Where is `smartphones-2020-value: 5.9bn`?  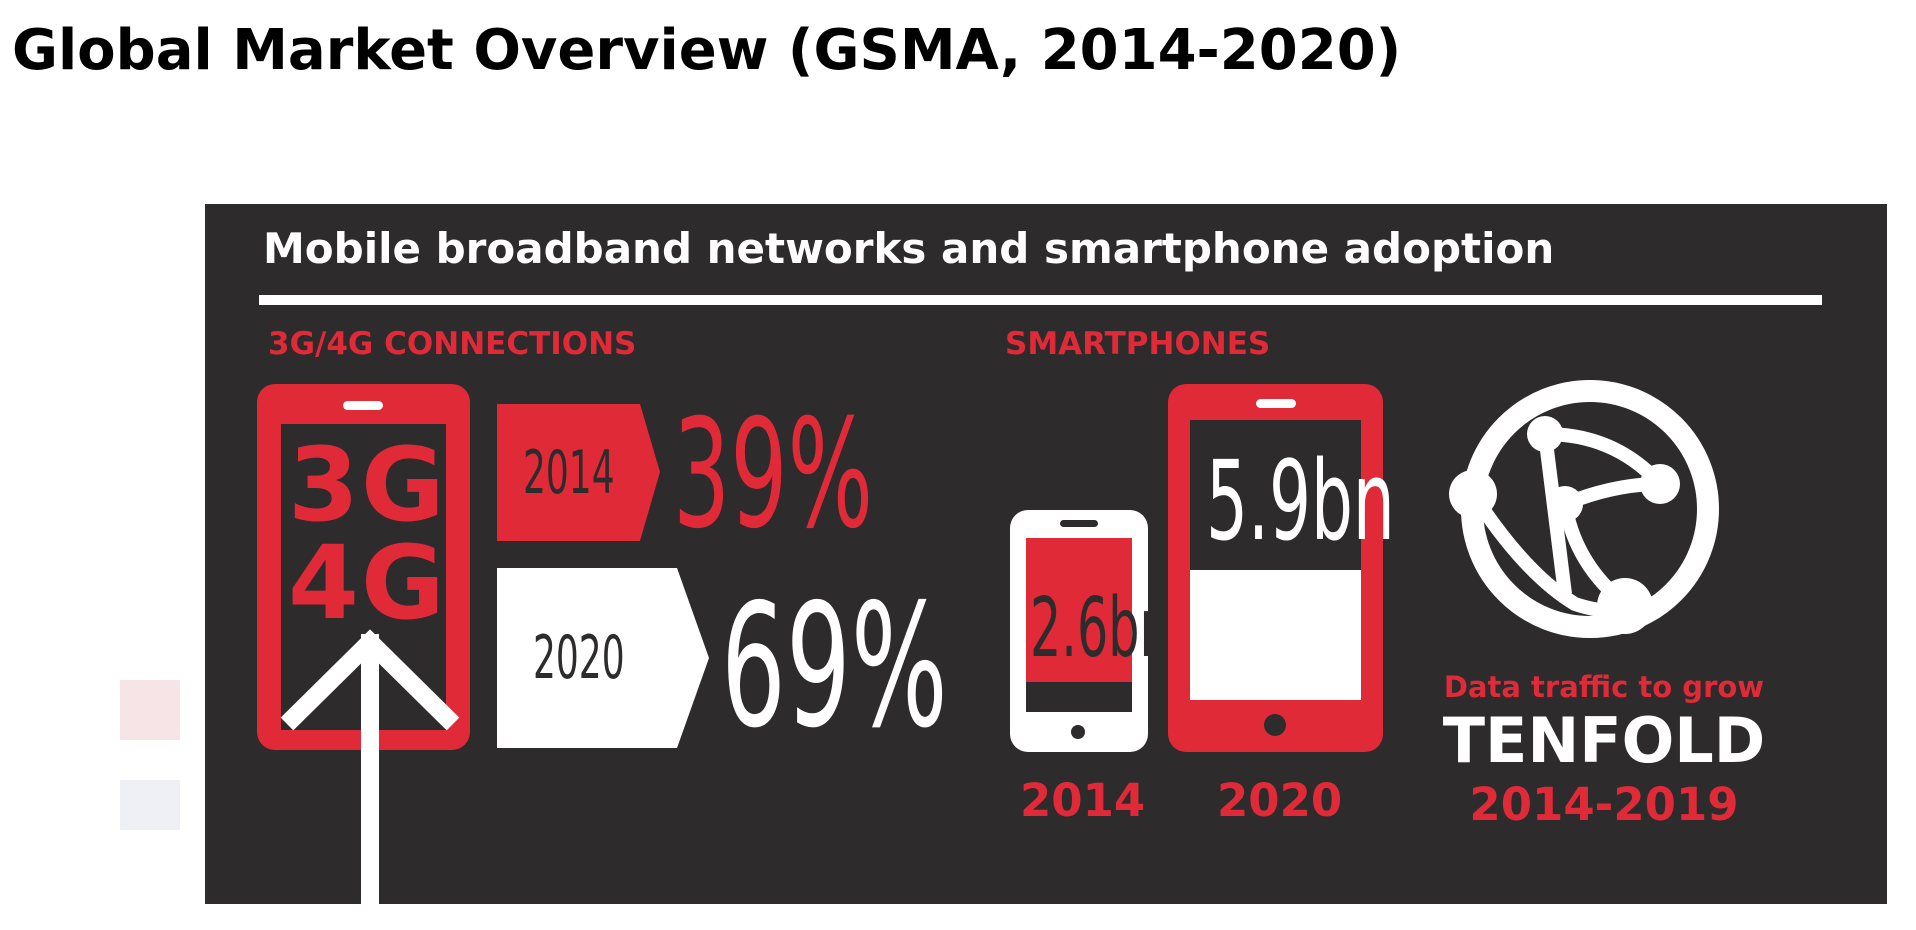
smartphones-2020-value: 5.9bn is located at coordinates (1300, 501).